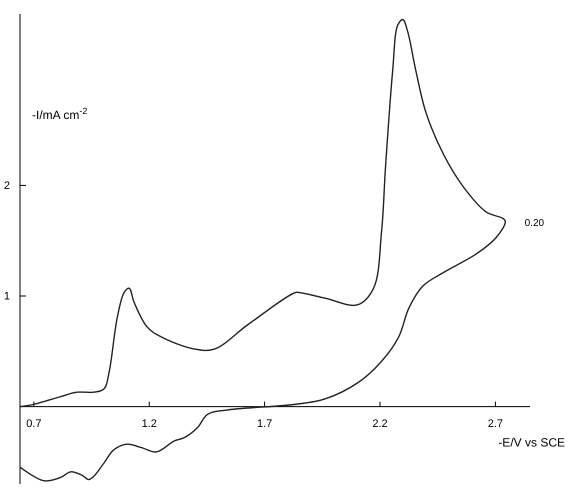 This screenshot has height=492, width=585. I want to click on y-axis-title: -I/mA cm$^{-2}$, so click(60, 114).